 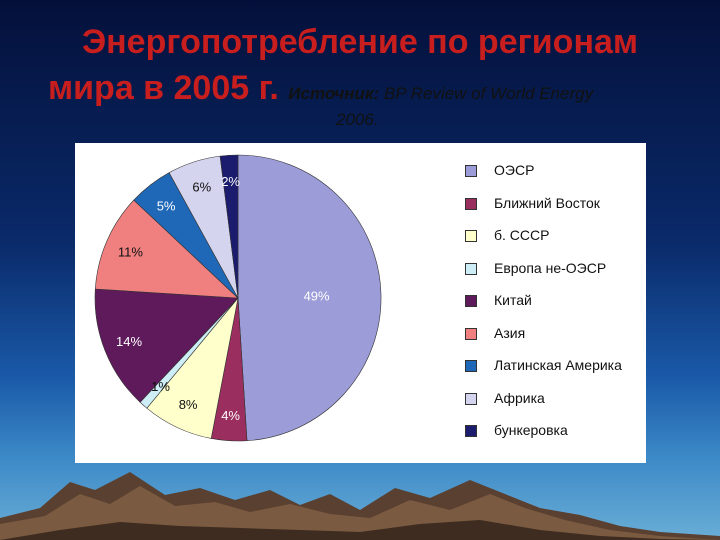 What do you see at coordinates (163, 88) in the screenshot?
I see `title-year-text: мира в 2005 г.` at bounding box center [163, 88].